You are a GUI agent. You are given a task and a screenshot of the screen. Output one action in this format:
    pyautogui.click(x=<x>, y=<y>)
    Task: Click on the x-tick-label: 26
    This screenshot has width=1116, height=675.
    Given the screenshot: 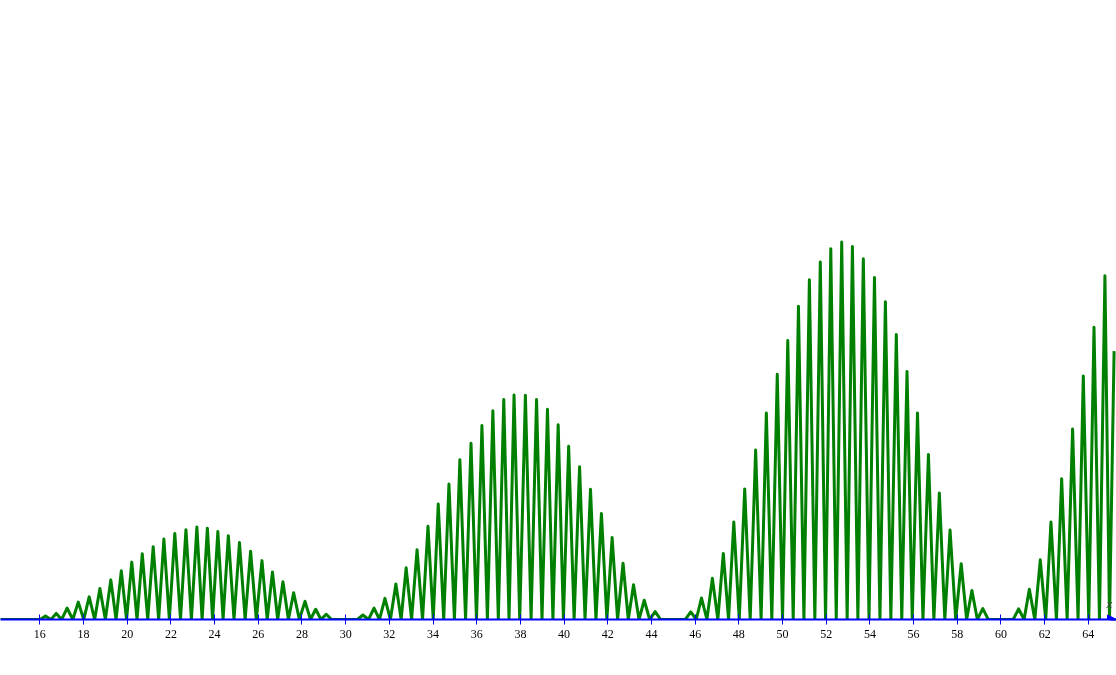 What is the action you would take?
    pyautogui.click(x=258, y=633)
    